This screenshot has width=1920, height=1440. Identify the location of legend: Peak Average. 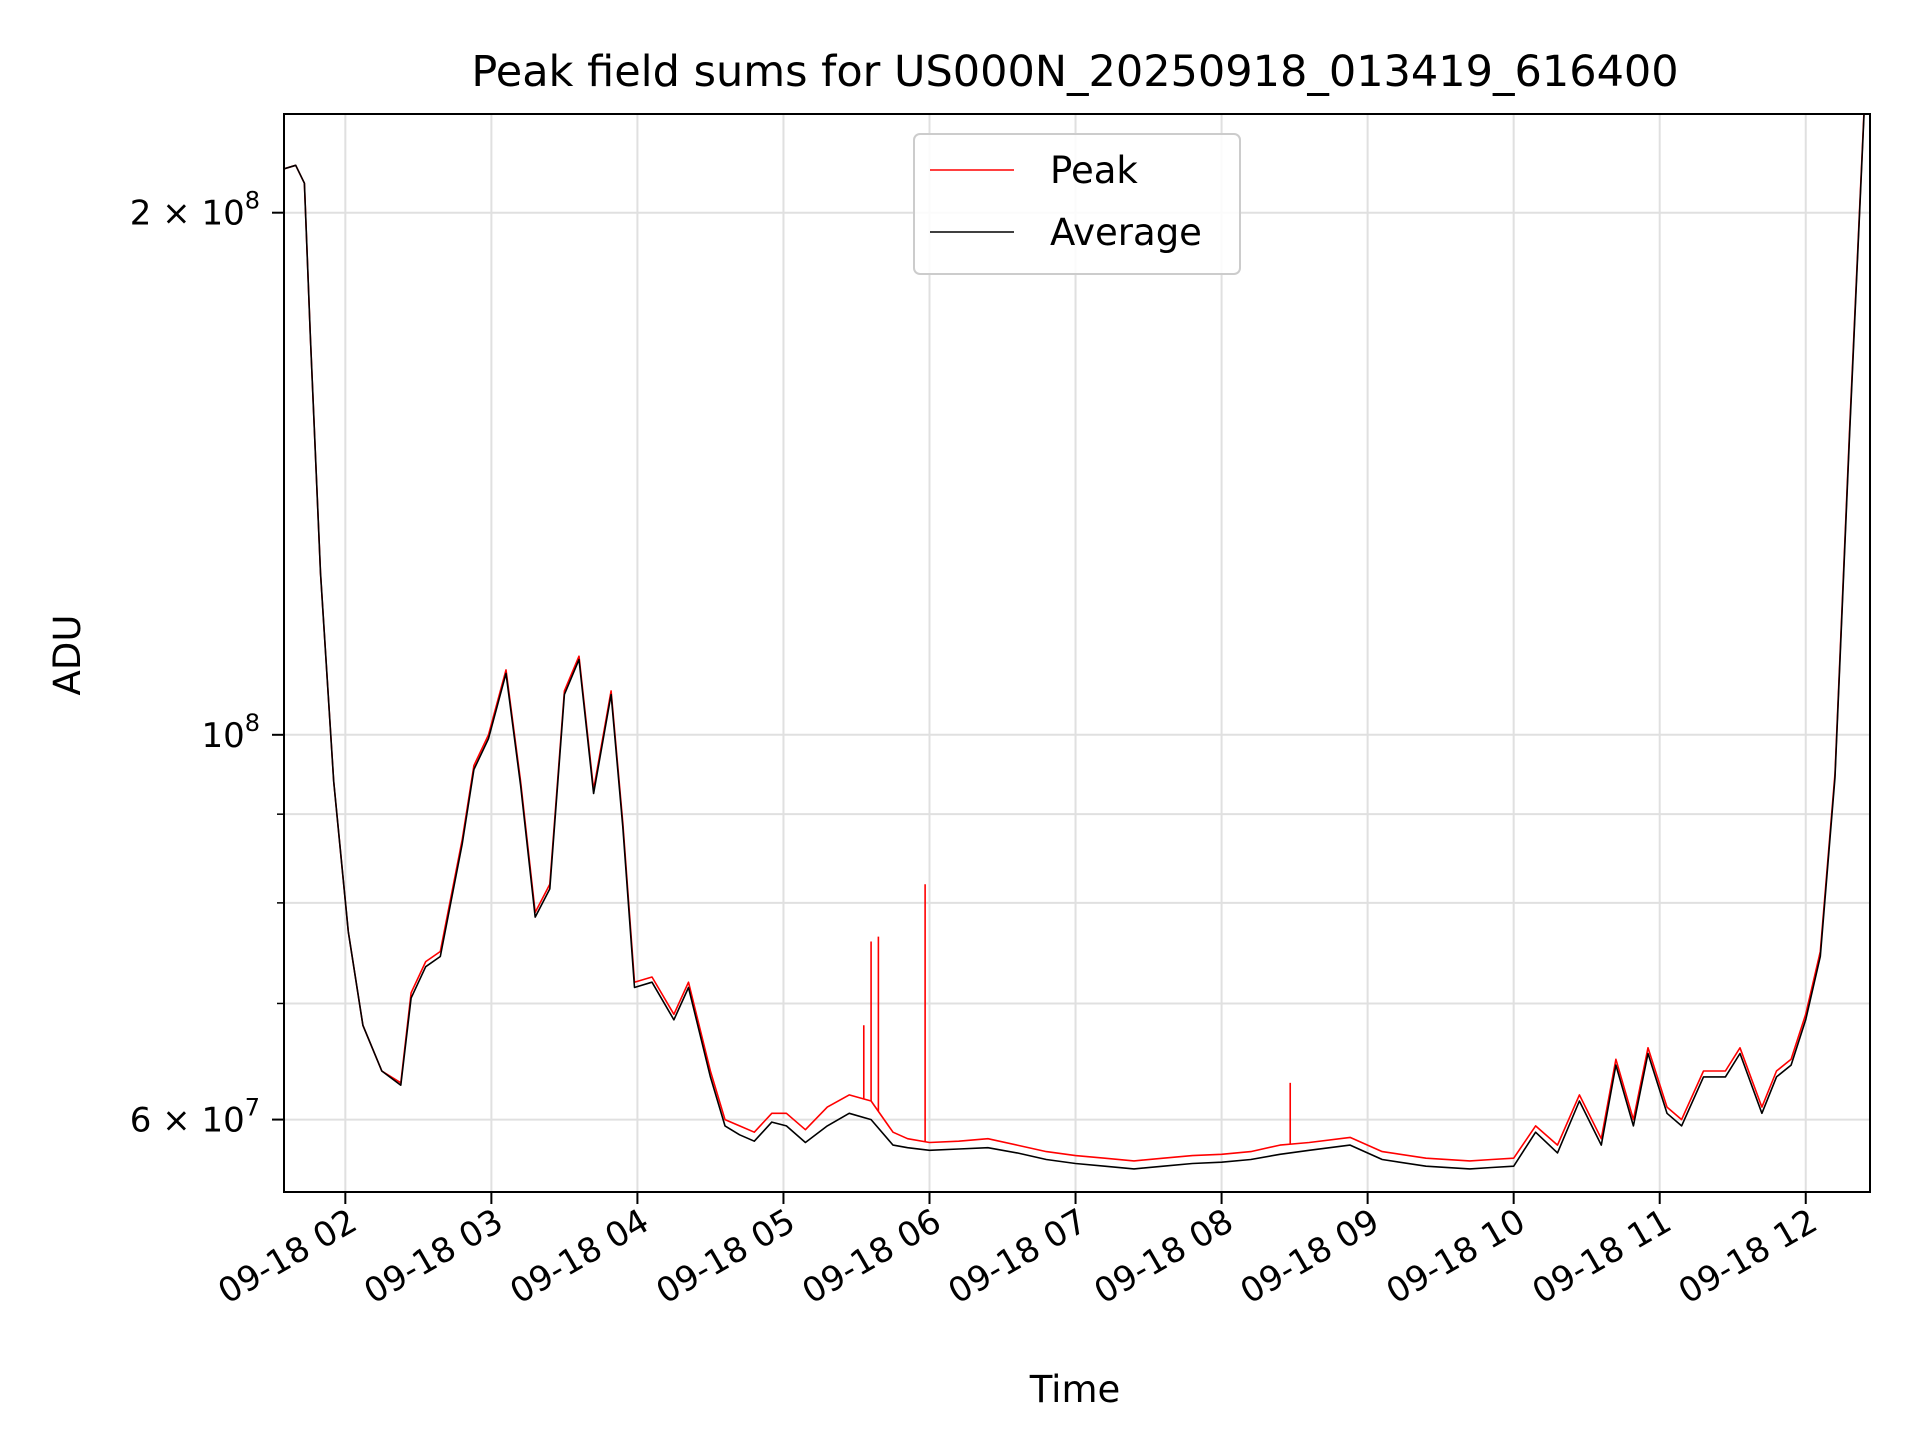
(1077, 204).